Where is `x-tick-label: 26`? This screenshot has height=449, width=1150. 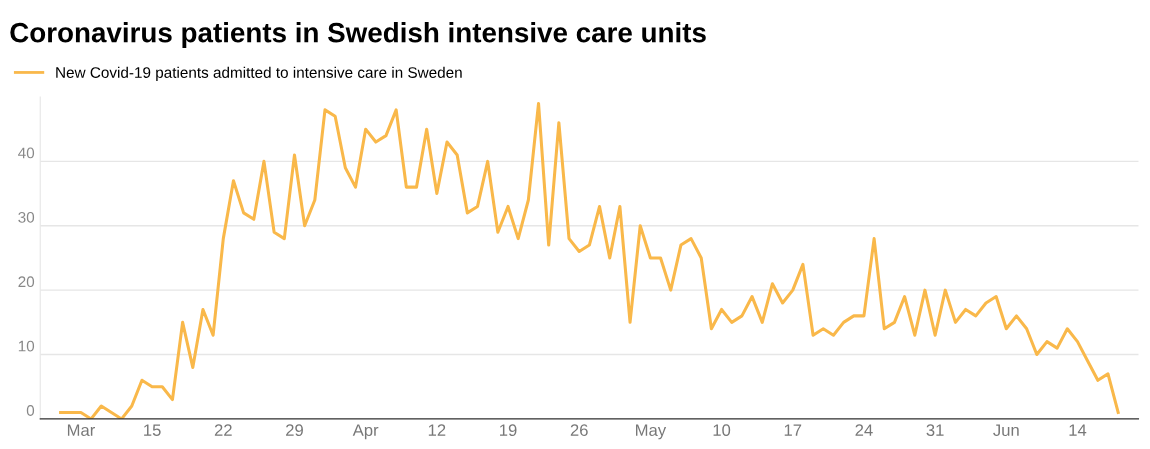 x-tick-label: 26 is located at coordinates (579, 430).